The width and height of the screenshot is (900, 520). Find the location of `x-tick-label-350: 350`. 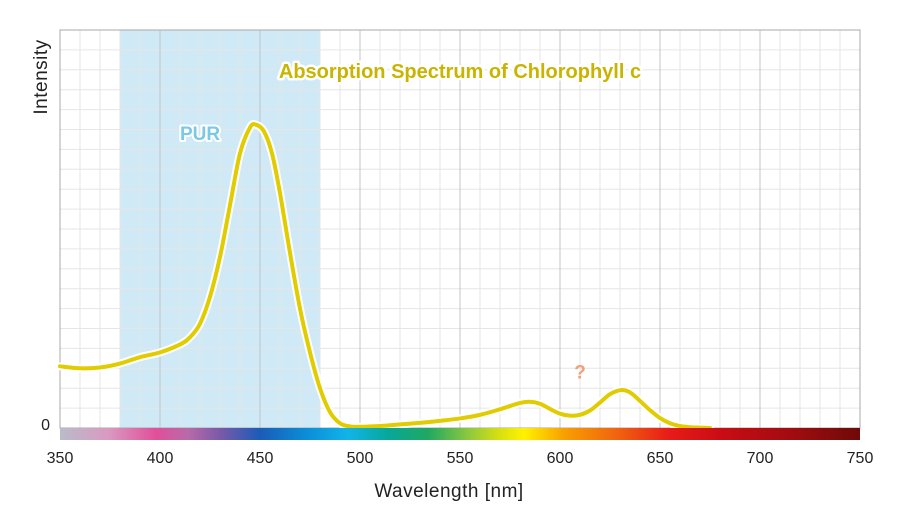

x-tick-label-350: 350 is located at coordinates (60, 458).